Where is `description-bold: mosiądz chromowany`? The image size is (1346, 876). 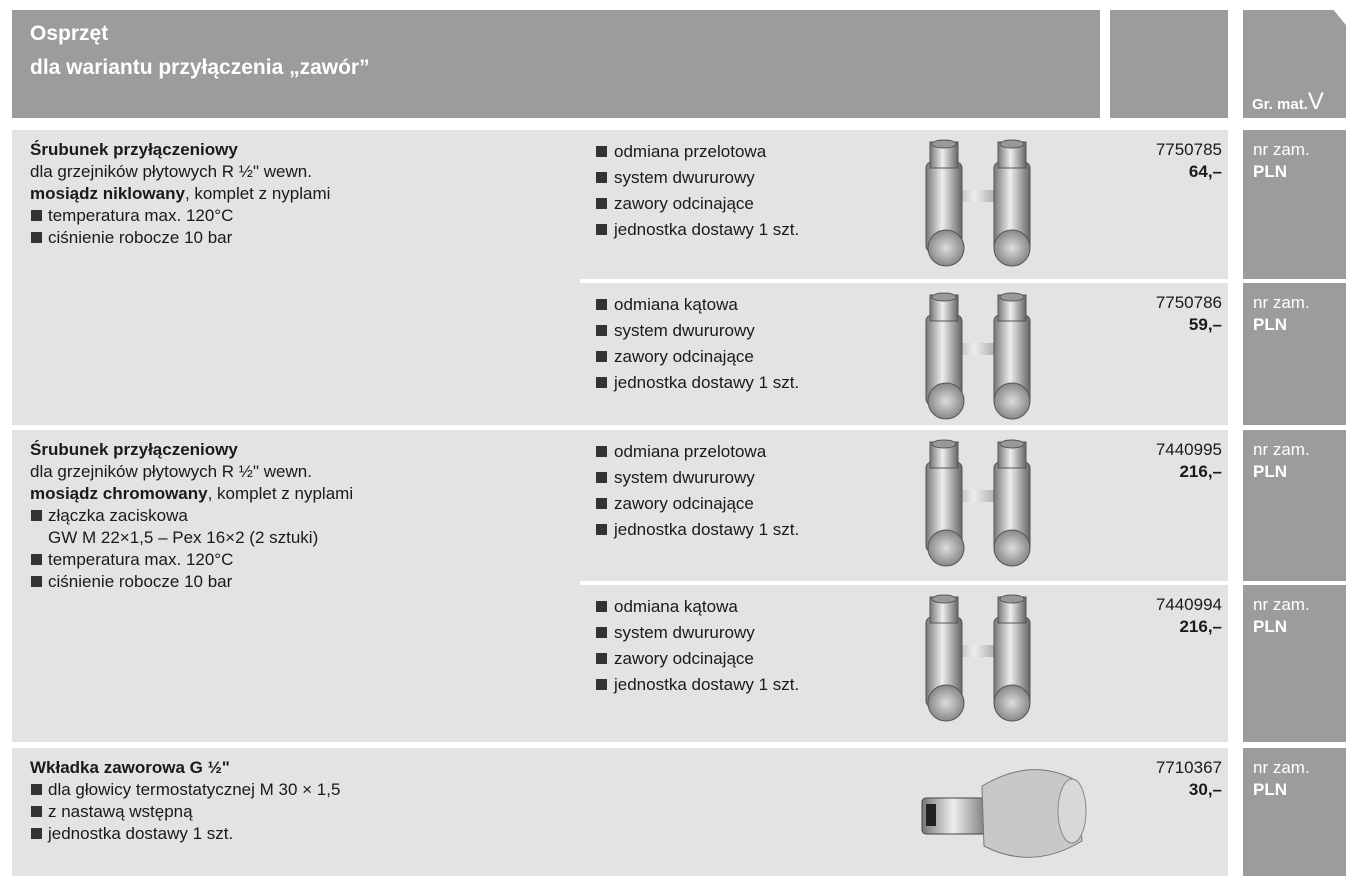
description-bold: mosiądz chromowany is located at coordinates (119, 493).